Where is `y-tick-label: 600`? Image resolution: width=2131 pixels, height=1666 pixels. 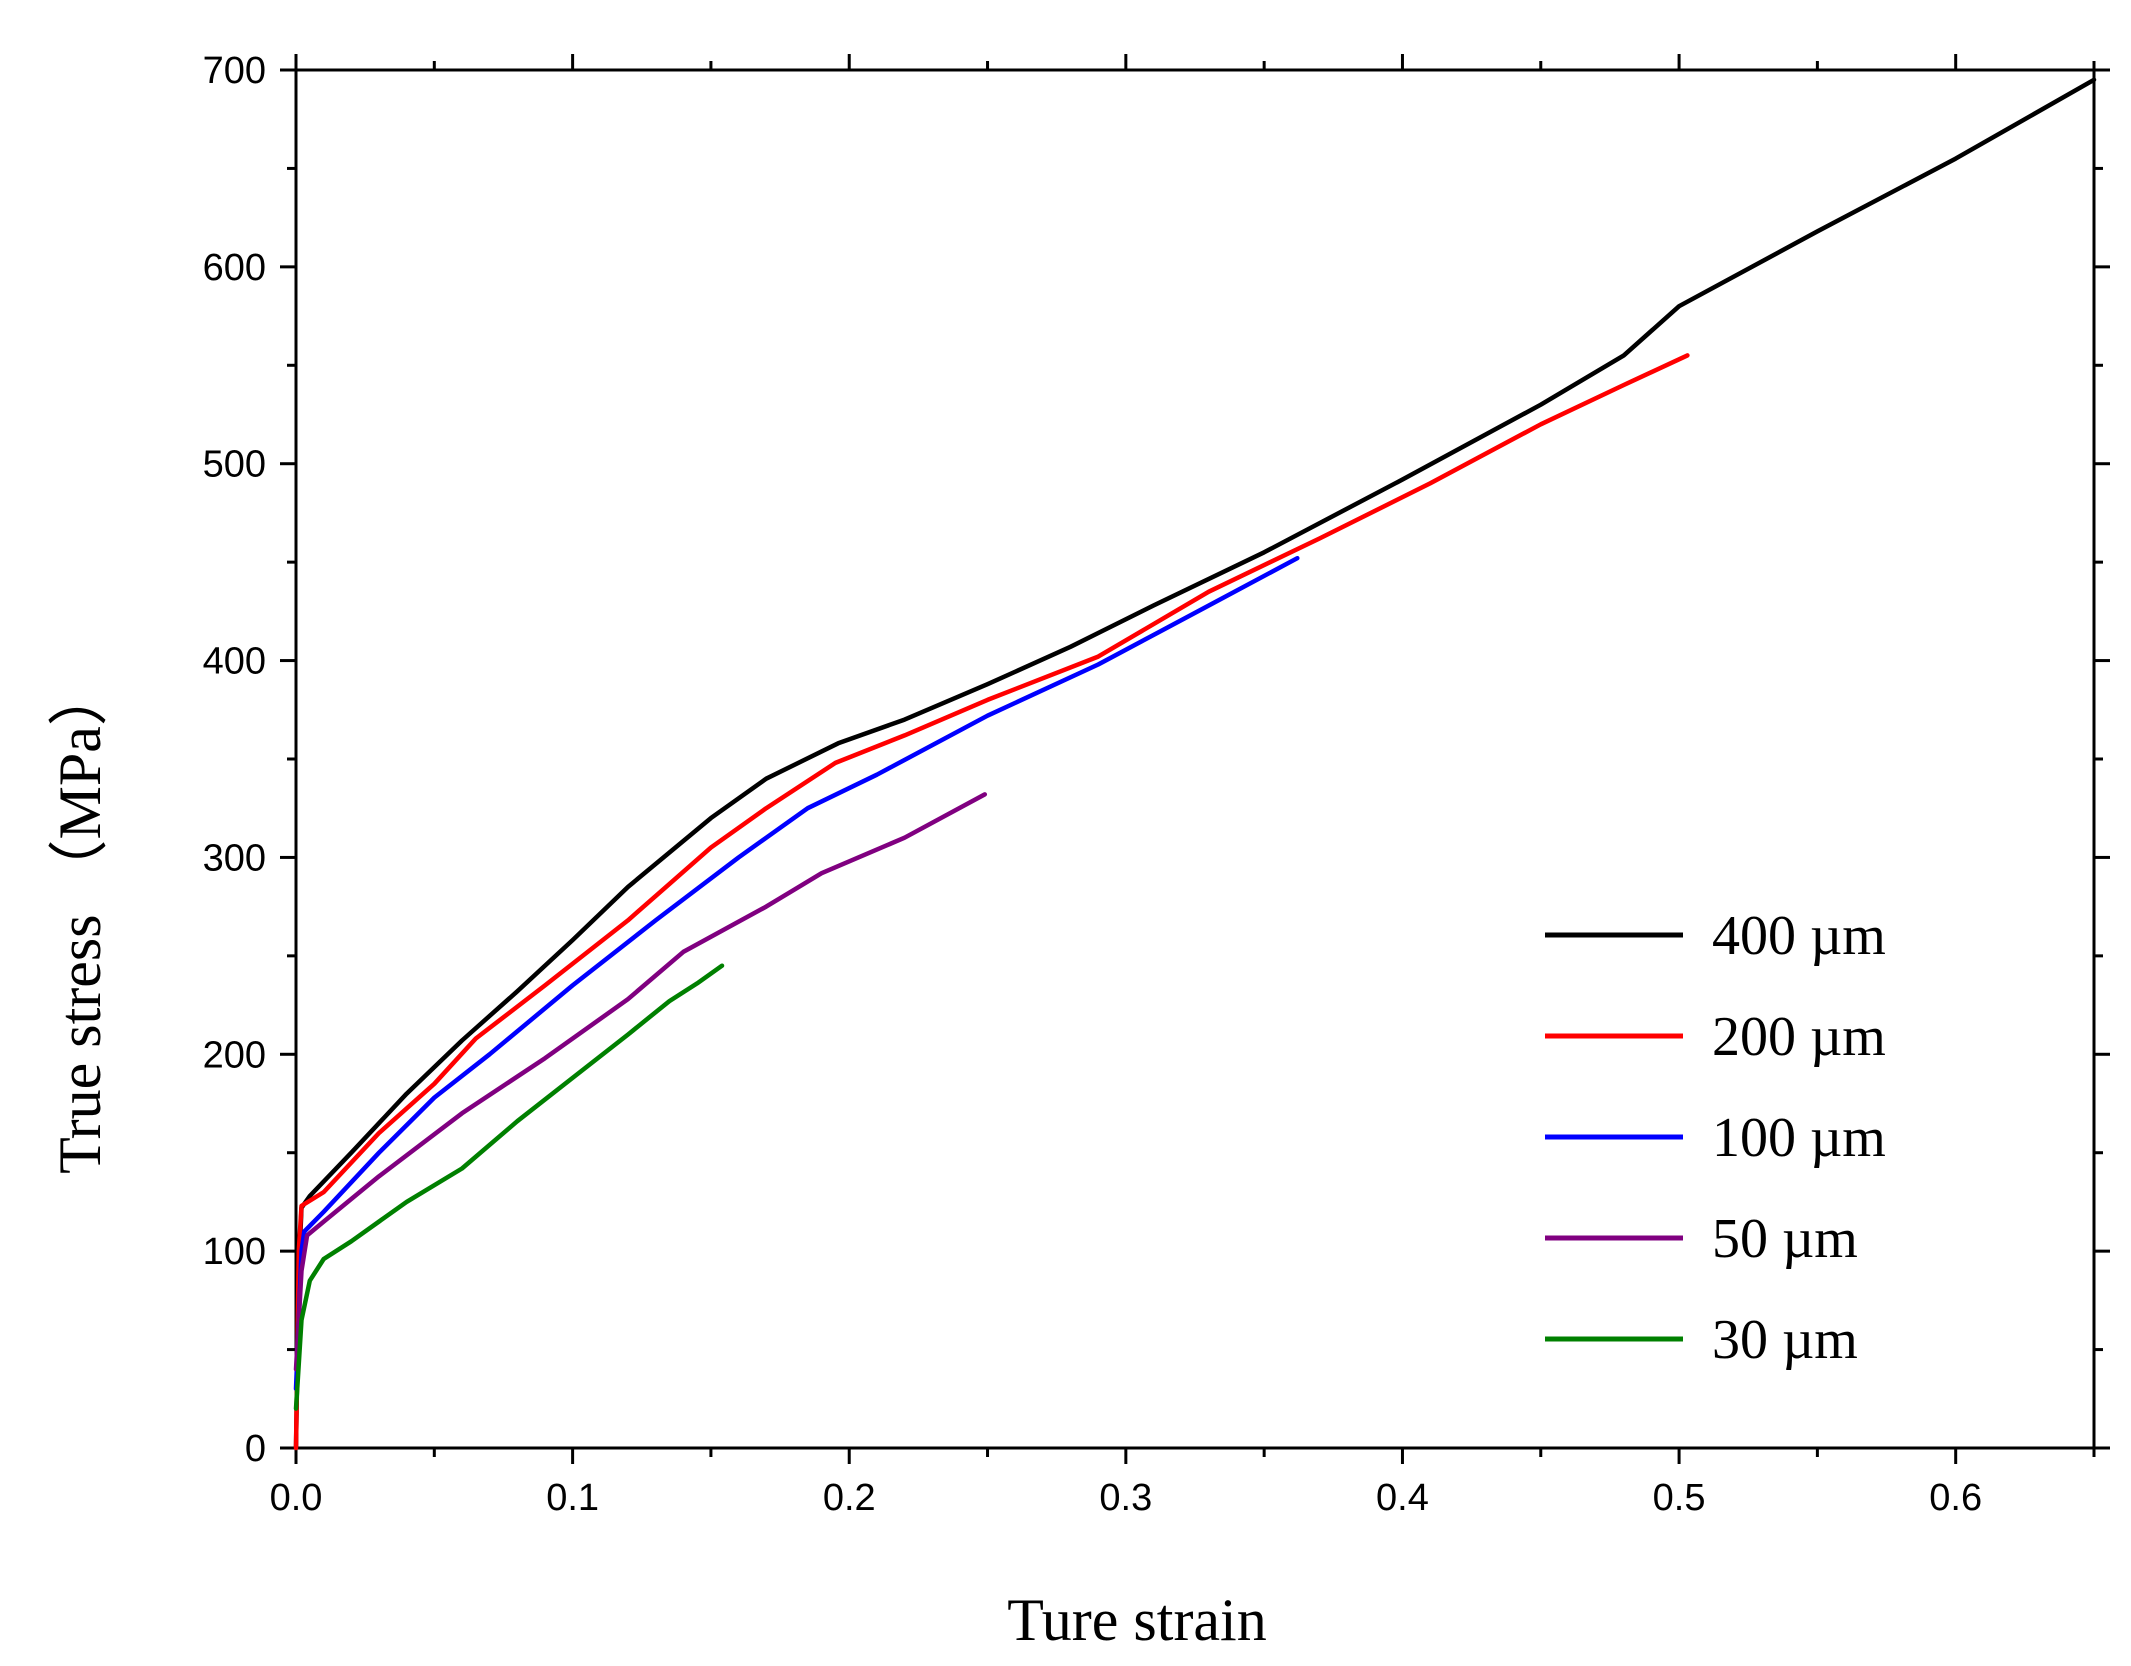
y-tick-label: 600 is located at coordinates (234, 268).